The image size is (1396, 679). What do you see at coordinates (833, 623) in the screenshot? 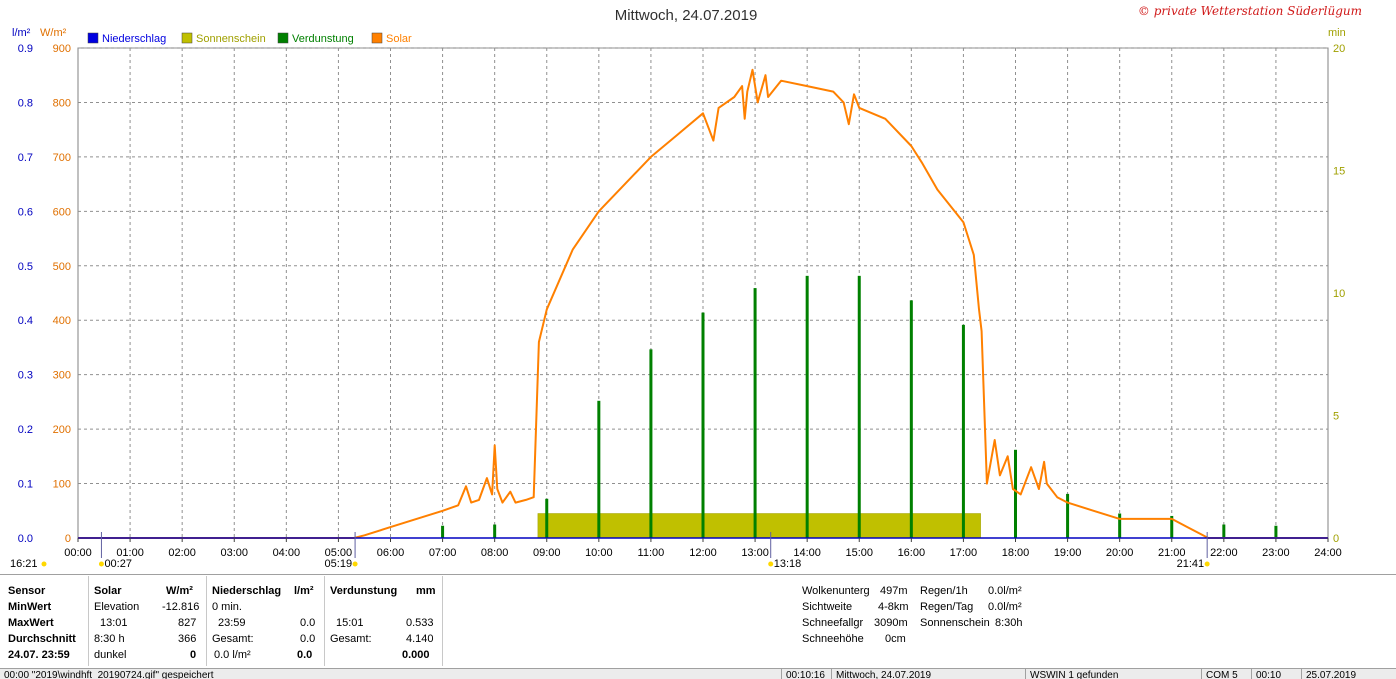
I see `schneefallgr-label: Schneefallgr` at bounding box center [833, 623].